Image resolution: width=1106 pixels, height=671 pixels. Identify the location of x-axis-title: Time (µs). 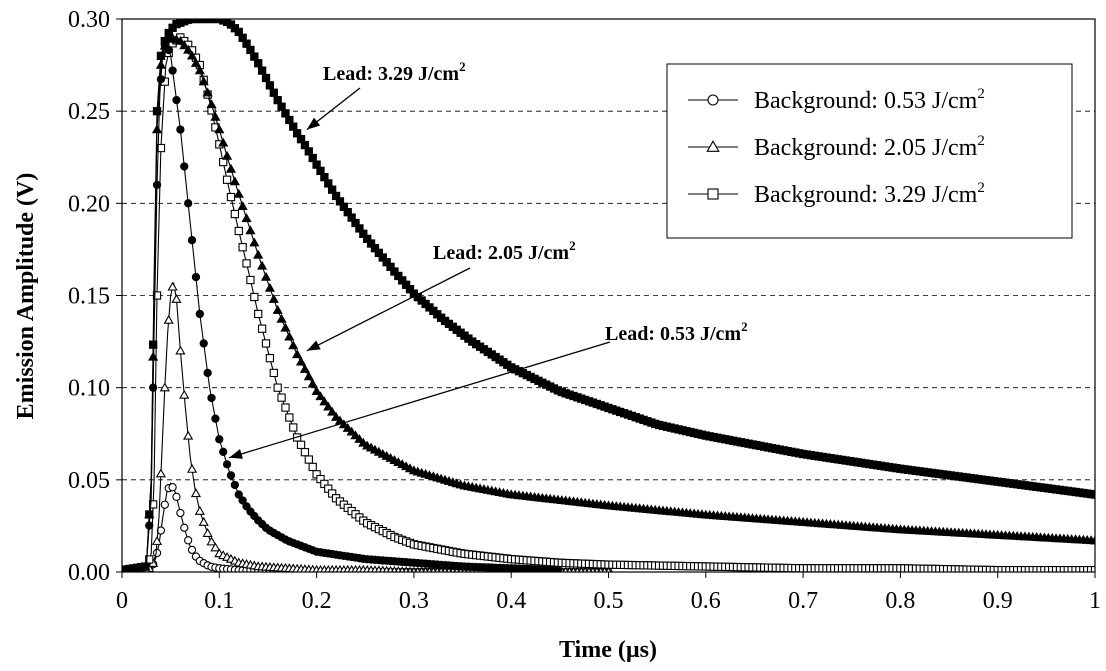
(608, 650).